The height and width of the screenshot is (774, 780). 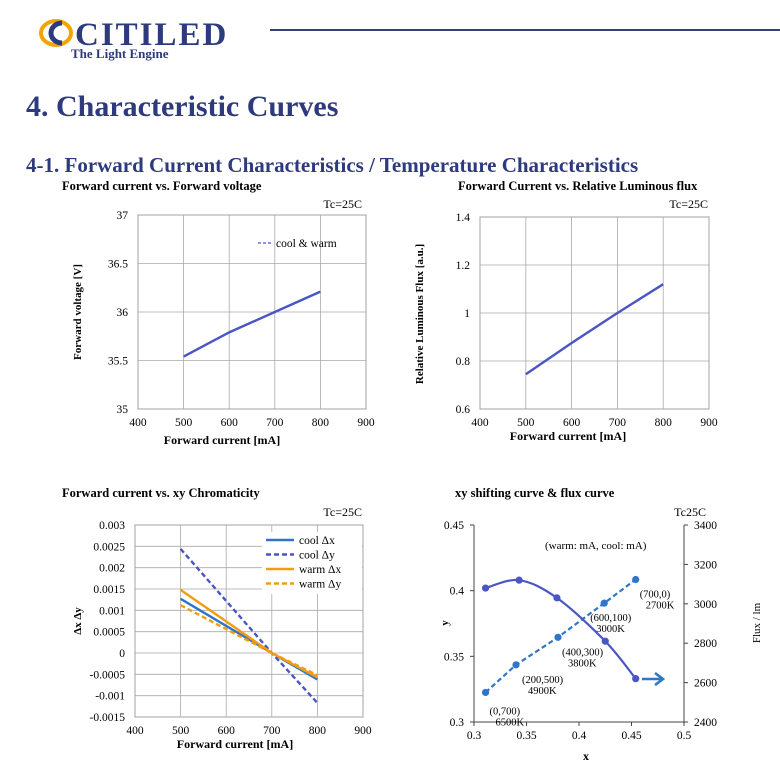 What do you see at coordinates (705, 684) in the screenshot?
I see `y2-tick-label: 2600` at bounding box center [705, 684].